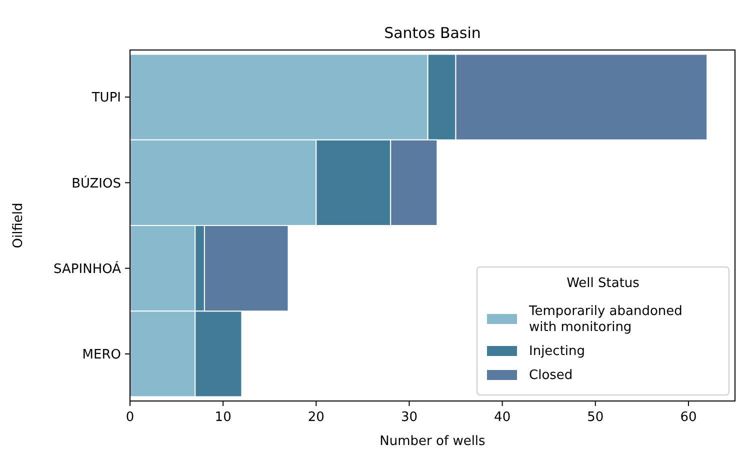 Image resolution: width=747 pixels, height=467 pixels. What do you see at coordinates (433, 441) in the screenshot?
I see `x-axis-title: Number of wells` at bounding box center [433, 441].